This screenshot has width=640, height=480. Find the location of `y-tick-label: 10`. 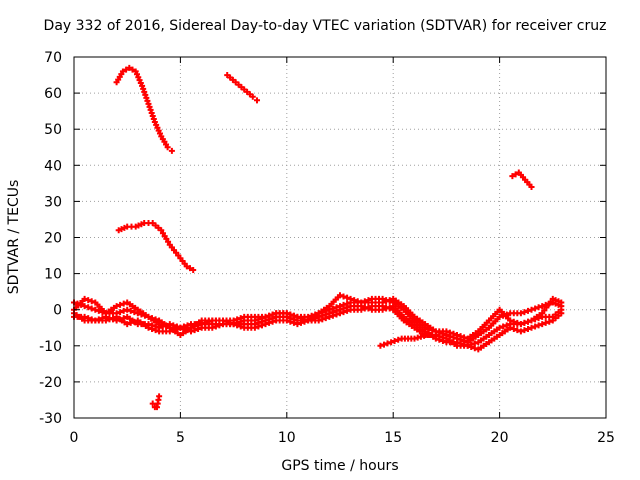

y-tick-label: 10 is located at coordinates (53, 275).